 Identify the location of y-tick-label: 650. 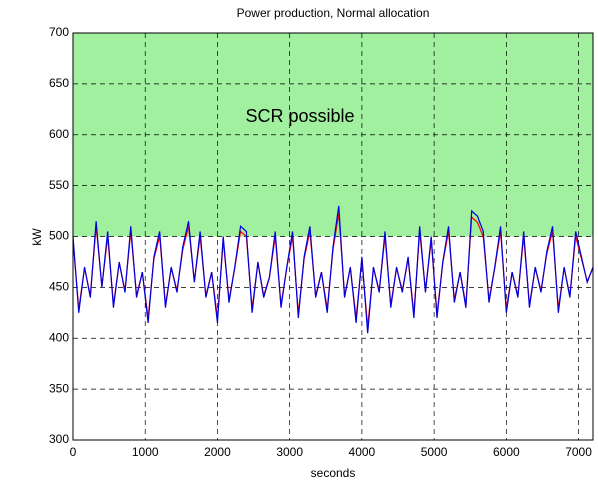
(59, 83).